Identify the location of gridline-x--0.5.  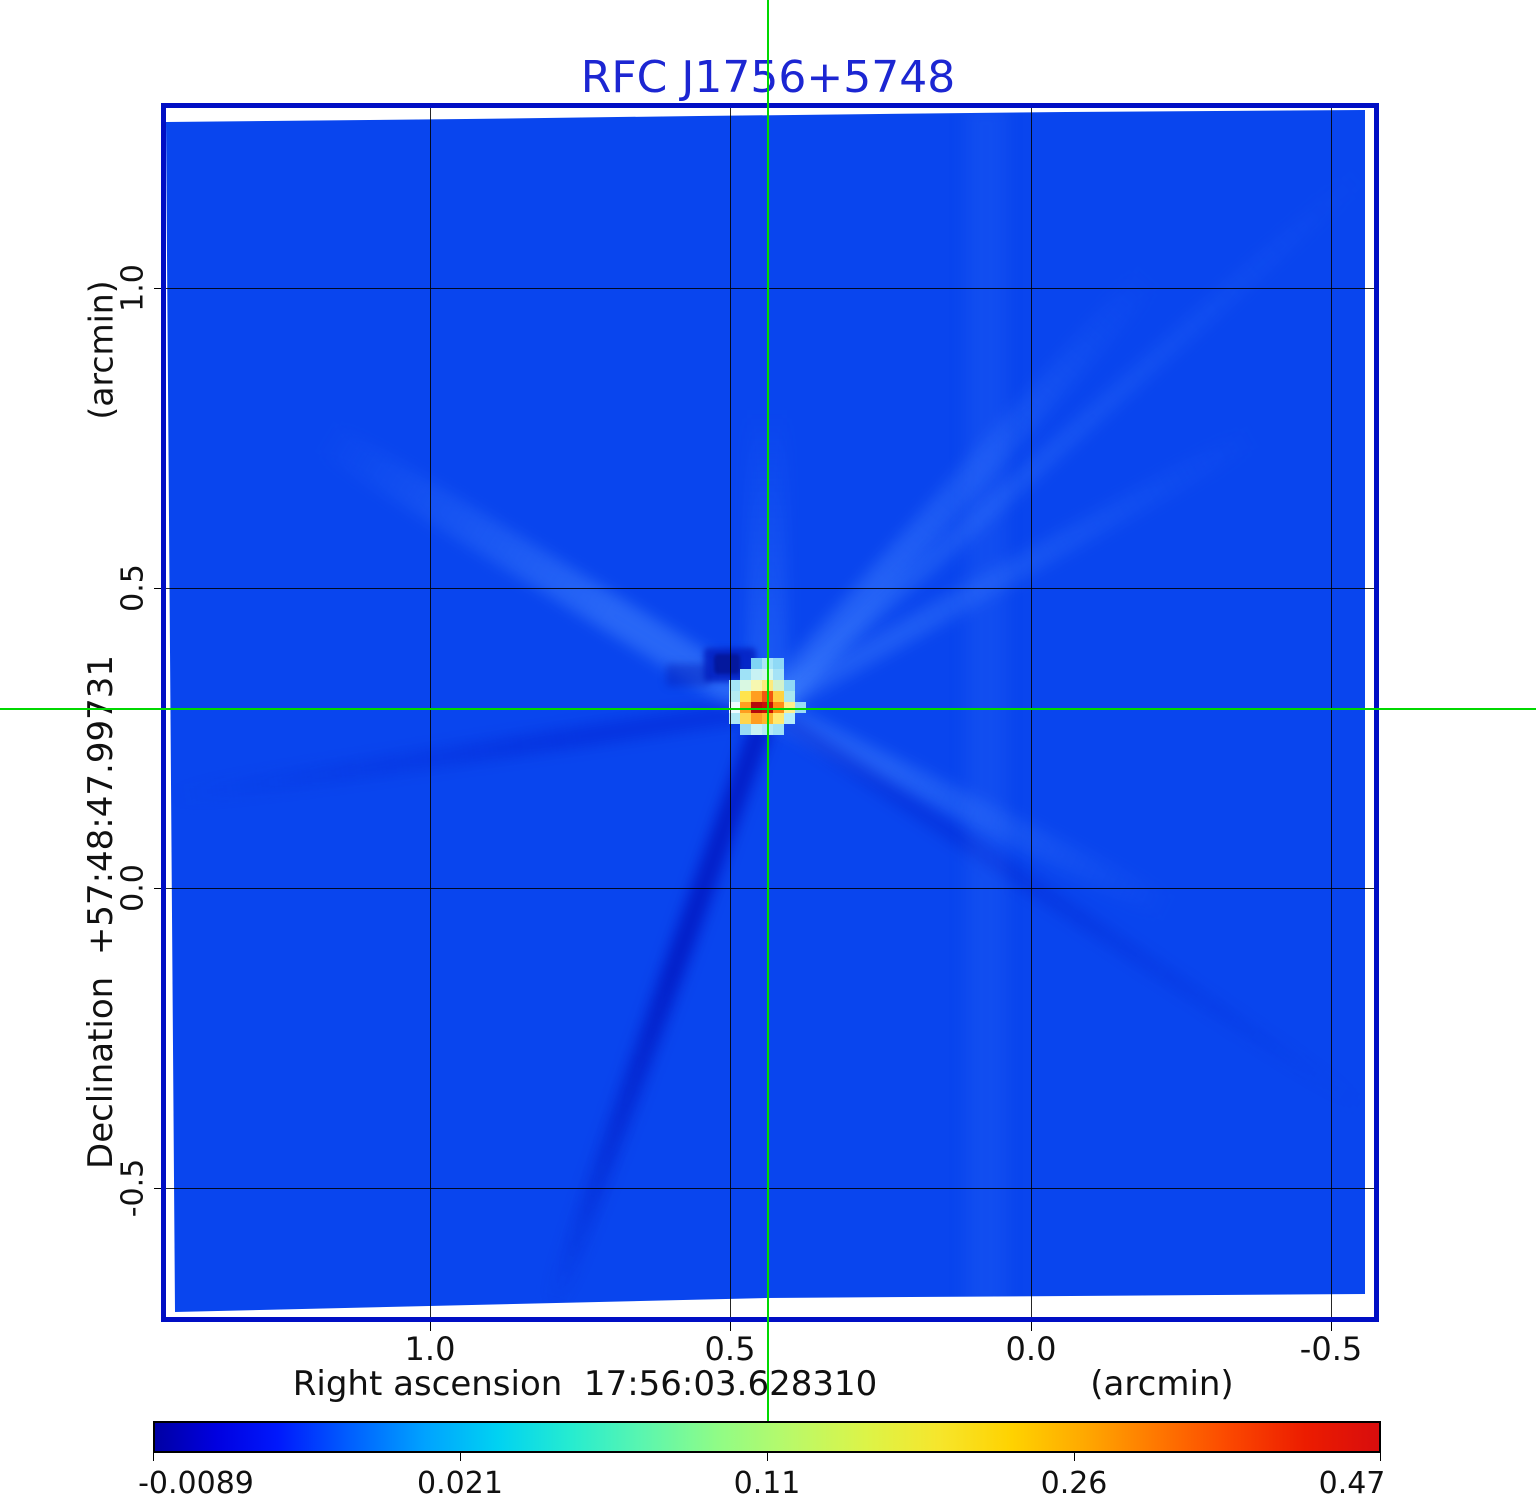
(1331, 712).